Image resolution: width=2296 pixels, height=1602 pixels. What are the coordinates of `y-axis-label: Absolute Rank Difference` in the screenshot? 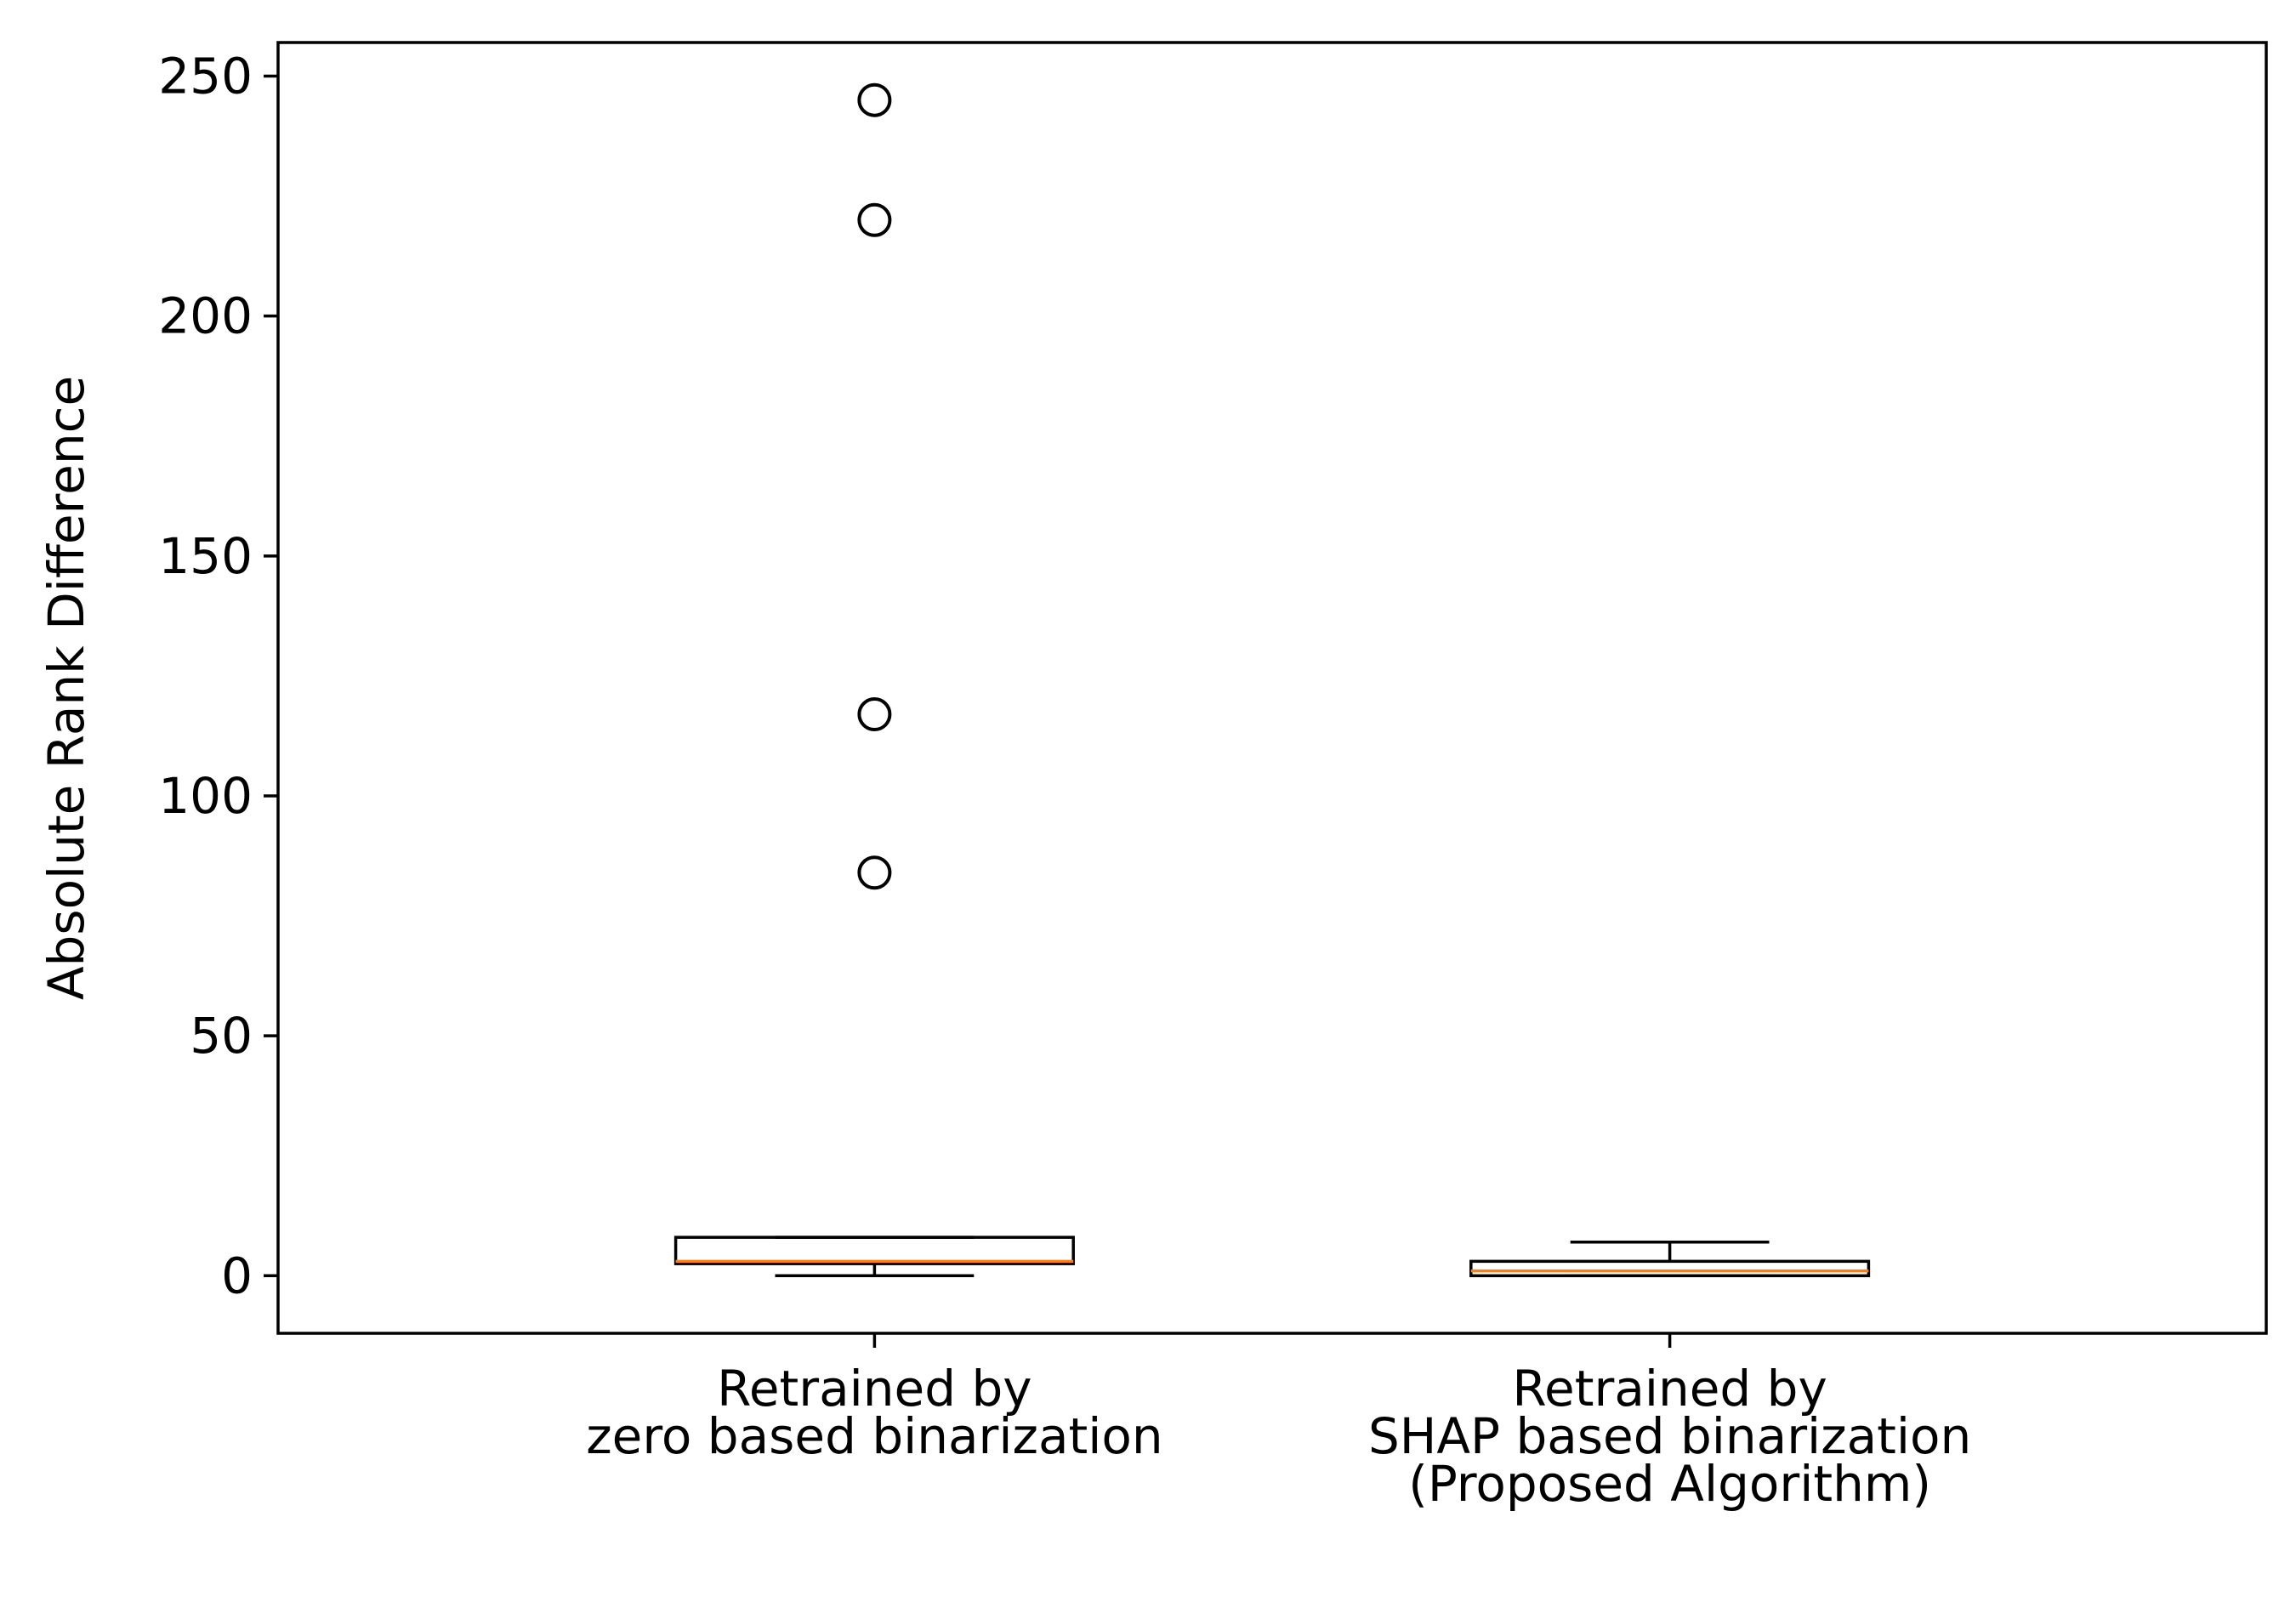 It's located at (66, 688).